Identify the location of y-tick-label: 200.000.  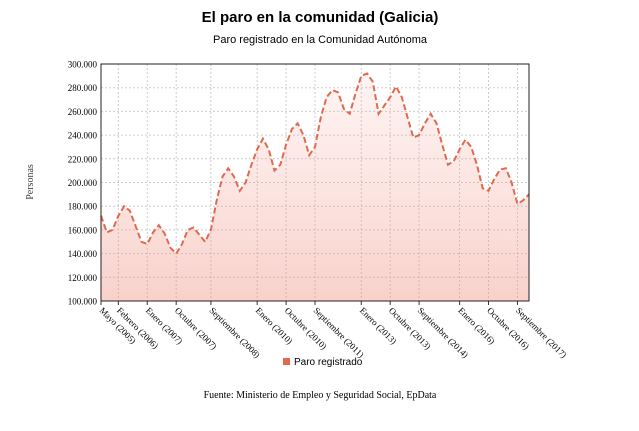
(83, 183).